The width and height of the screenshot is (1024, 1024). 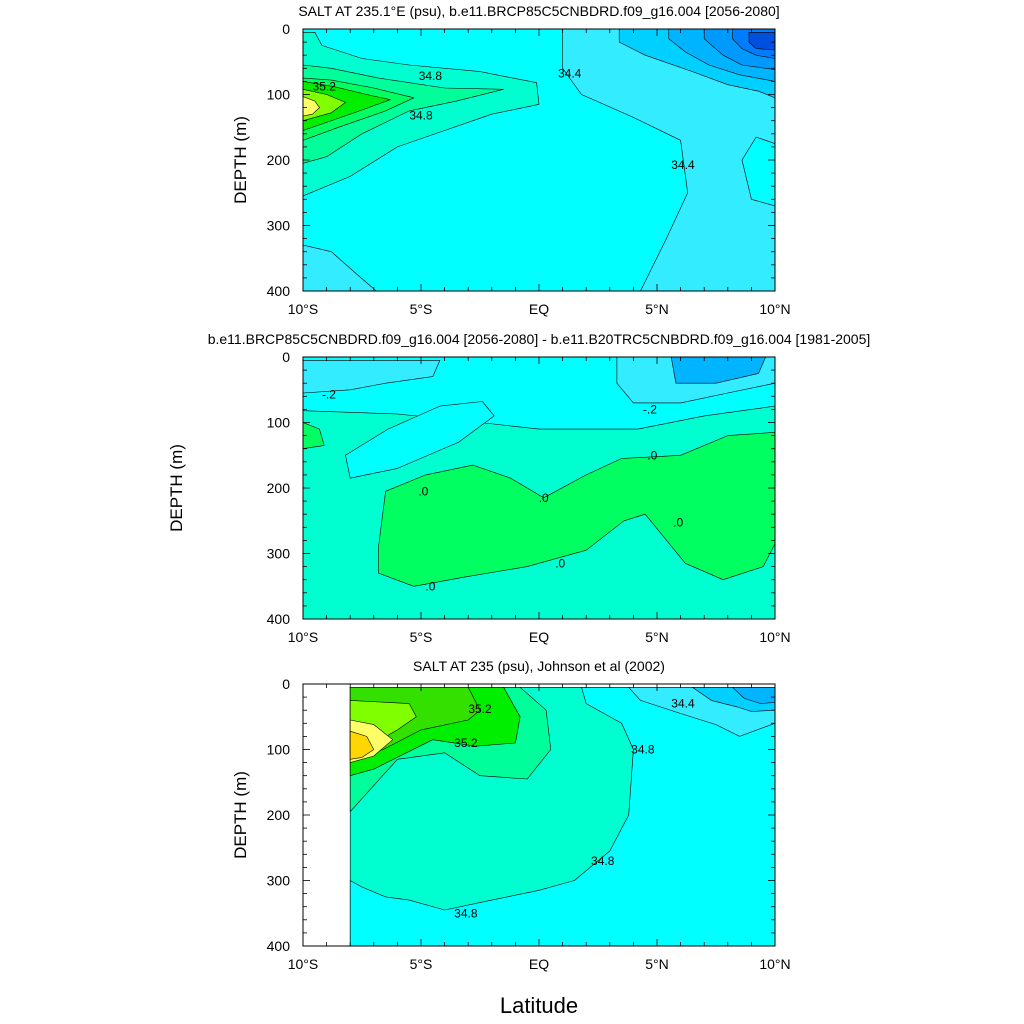 I want to click on contour-field: 35.2 35.2 34.4 34.8 34.8 34.8, so click(x=562, y=816).